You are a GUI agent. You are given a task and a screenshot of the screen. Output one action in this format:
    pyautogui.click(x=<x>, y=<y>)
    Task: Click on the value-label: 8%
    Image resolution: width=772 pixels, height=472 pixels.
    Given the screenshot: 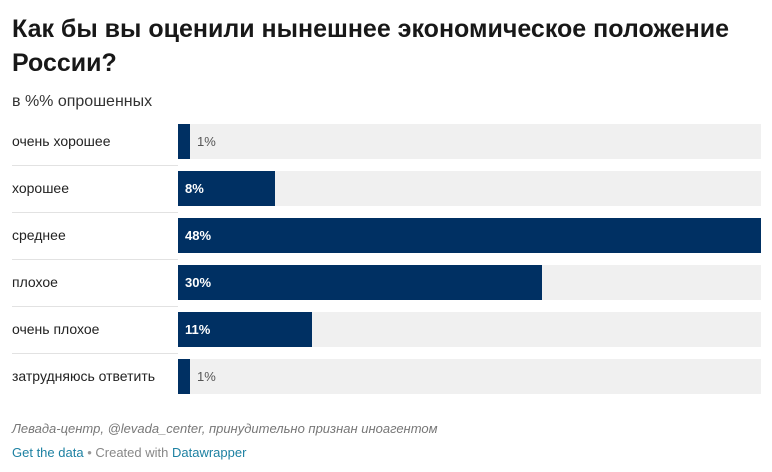 What is the action you would take?
    pyautogui.click(x=194, y=188)
    